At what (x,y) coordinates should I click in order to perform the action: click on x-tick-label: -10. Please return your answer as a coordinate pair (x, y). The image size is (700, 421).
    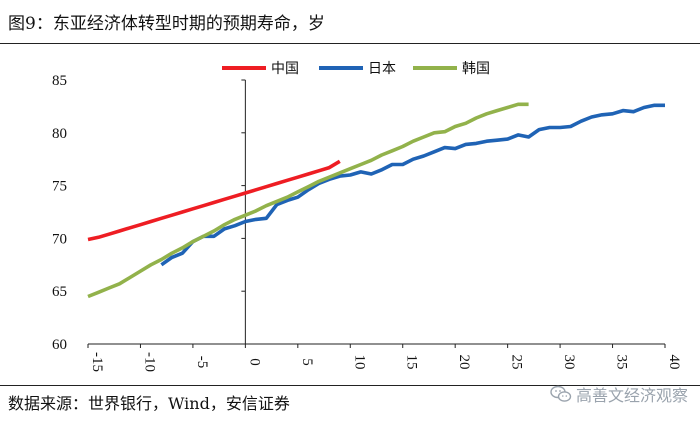
    Looking at the image, I should click on (149, 362).